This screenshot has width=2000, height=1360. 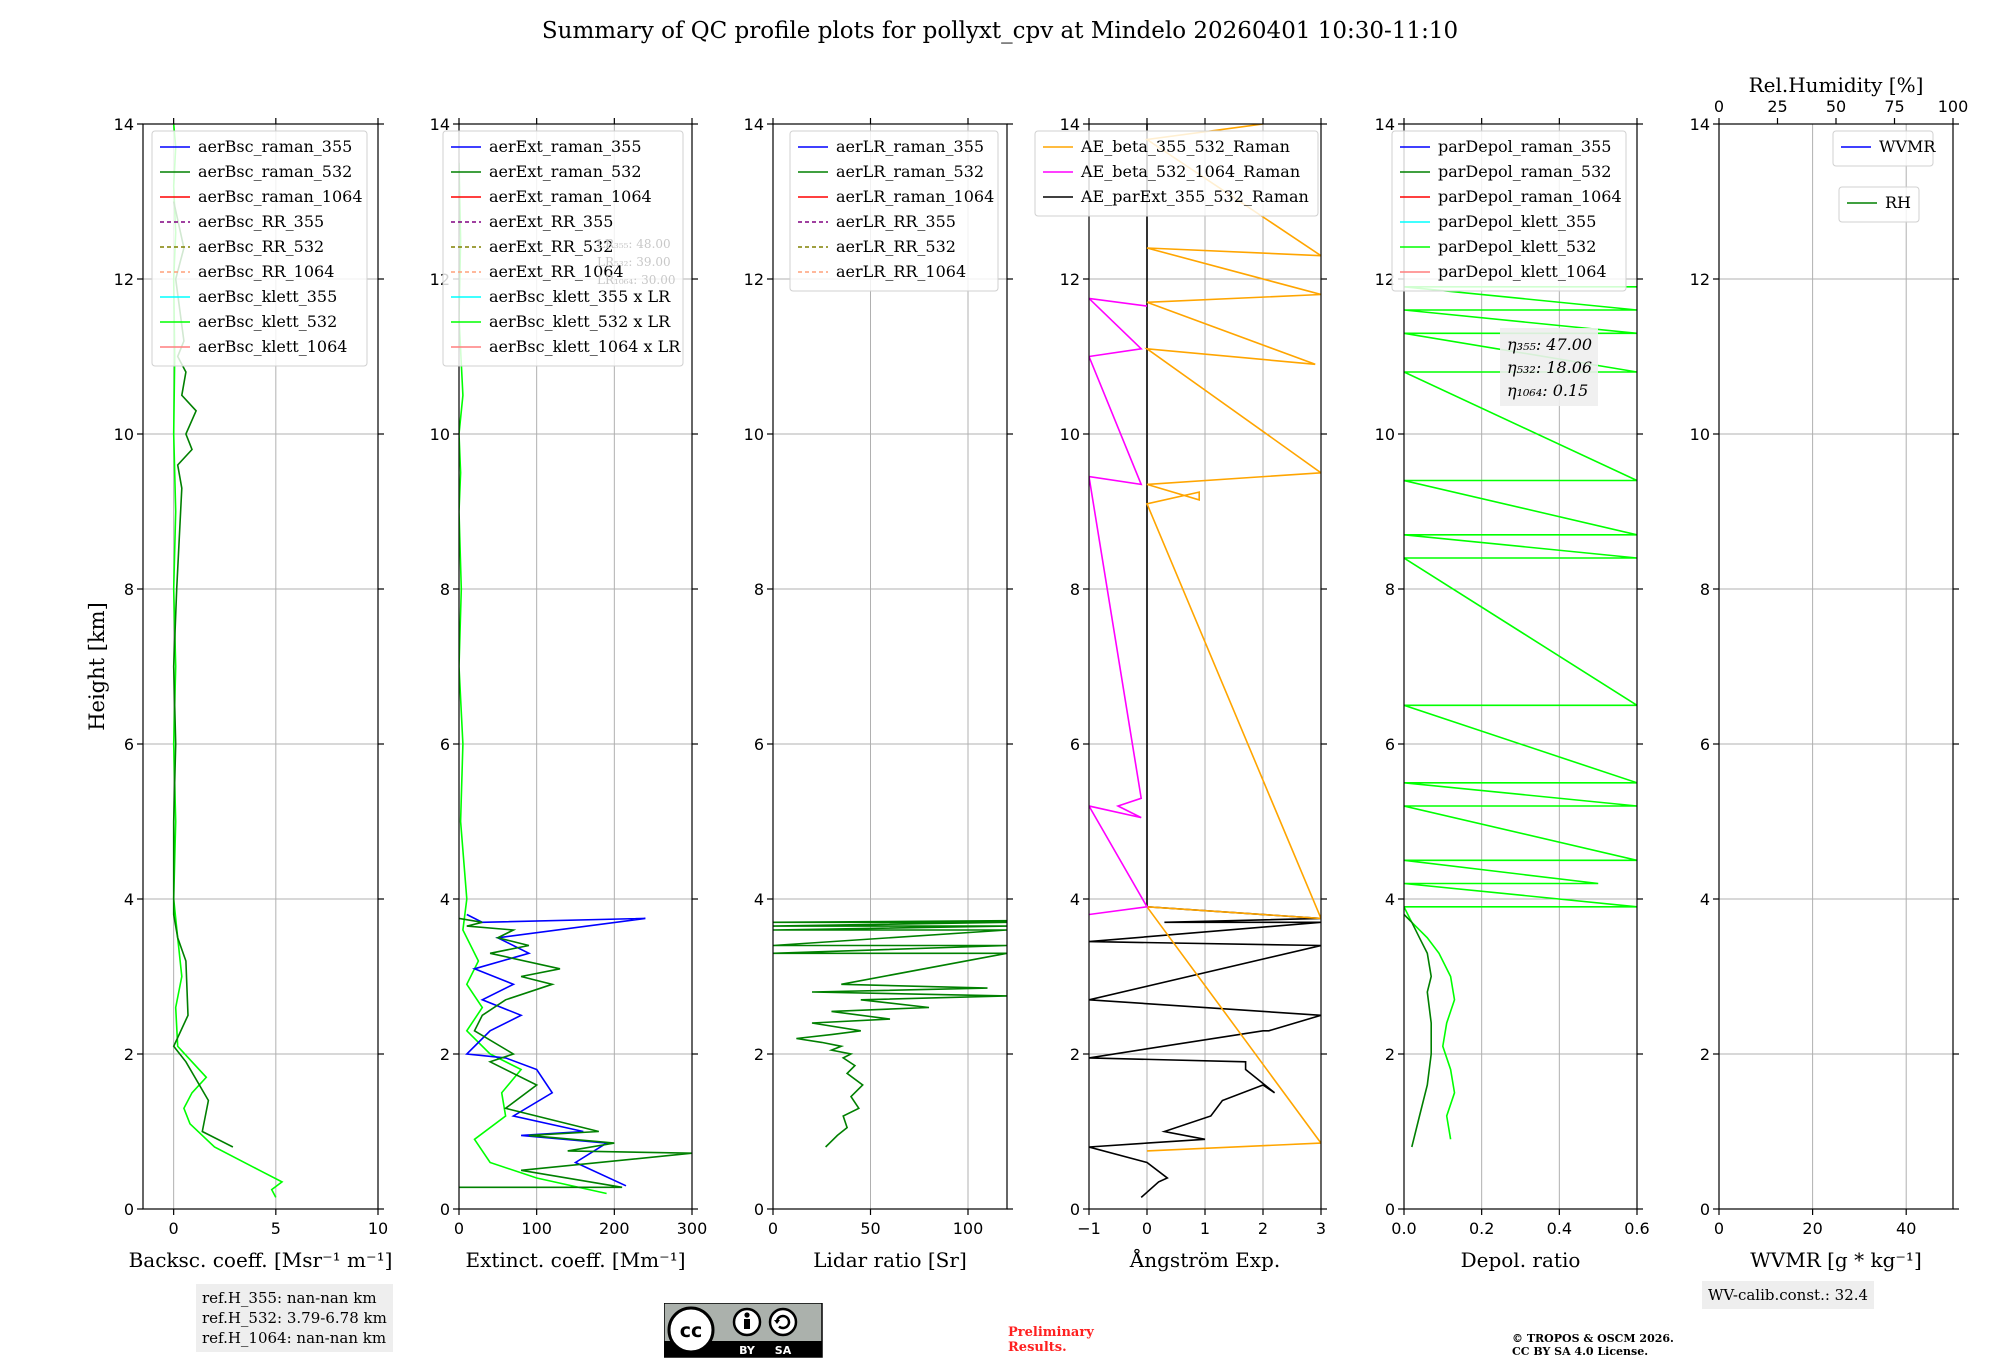 What do you see at coordinates (1836, 106) in the screenshot?
I see `secondary-x-tick-label: 50` at bounding box center [1836, 106].